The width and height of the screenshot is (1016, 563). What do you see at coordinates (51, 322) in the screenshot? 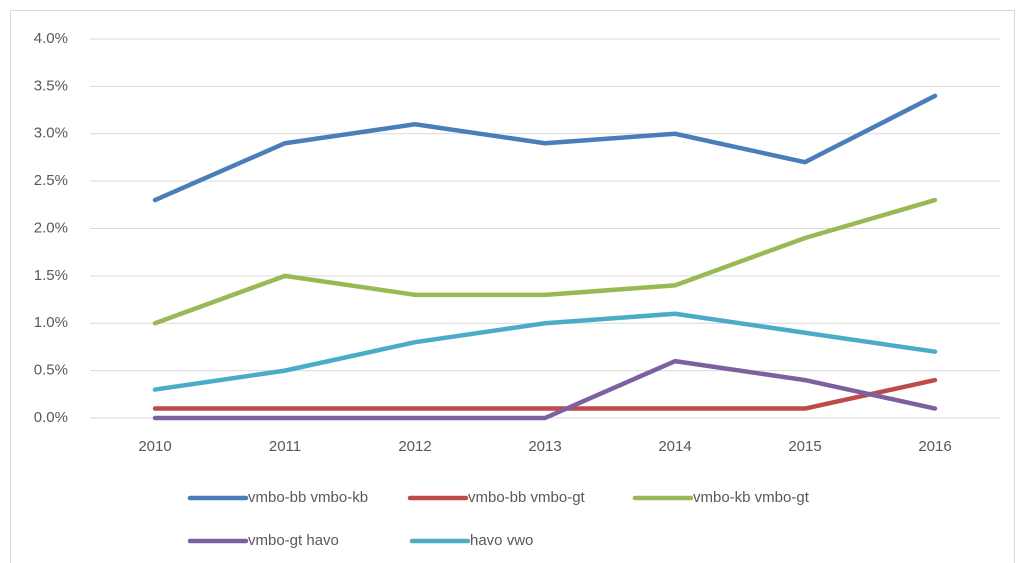
I see `y-tick-label: 1.0%` at bounding box center [51, 322].